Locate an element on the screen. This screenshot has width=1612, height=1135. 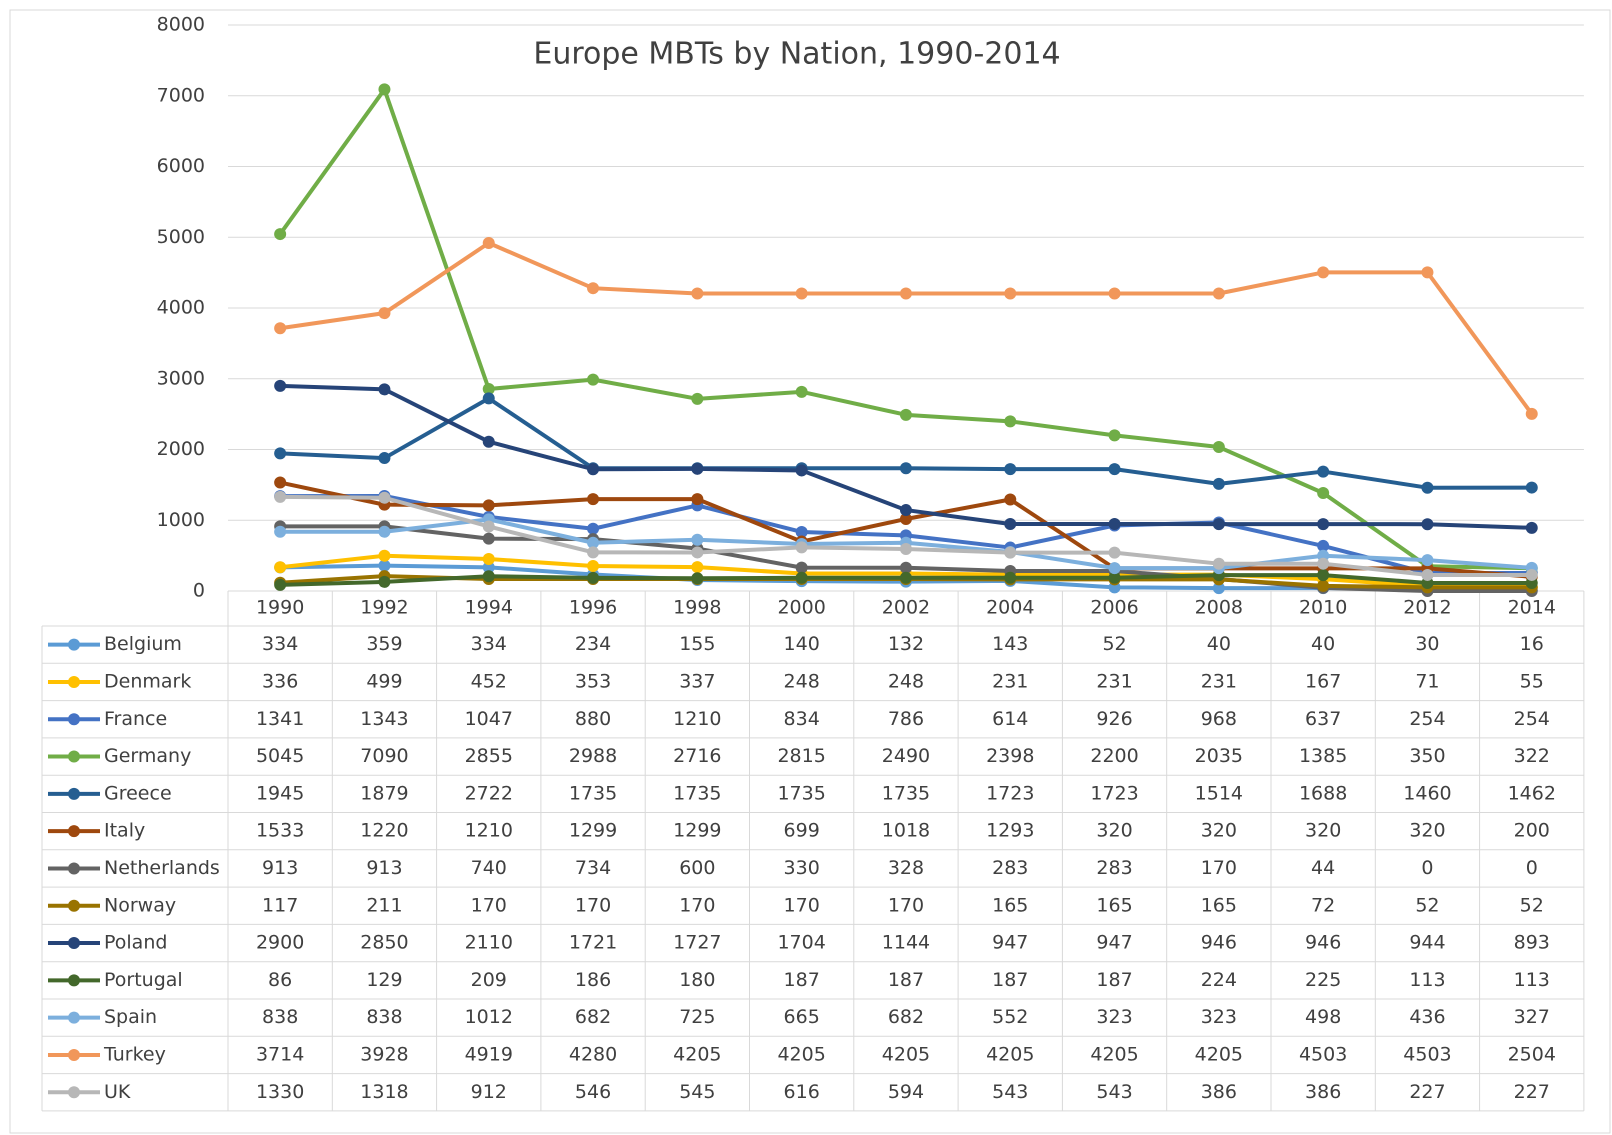
table-cell: 2035 is located at coordinates (1219, 756).